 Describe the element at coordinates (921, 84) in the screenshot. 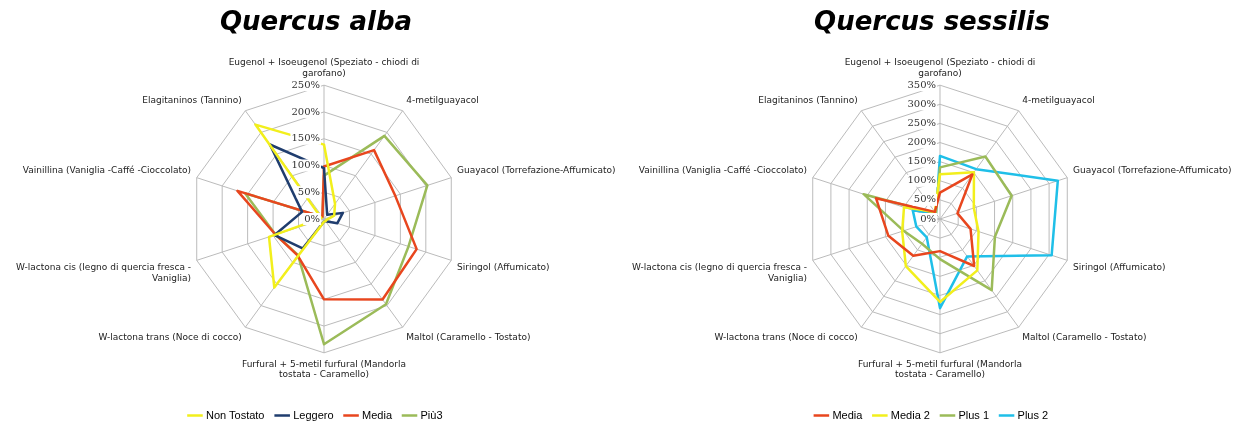

I see `y-tick-label: 350%` at that location.